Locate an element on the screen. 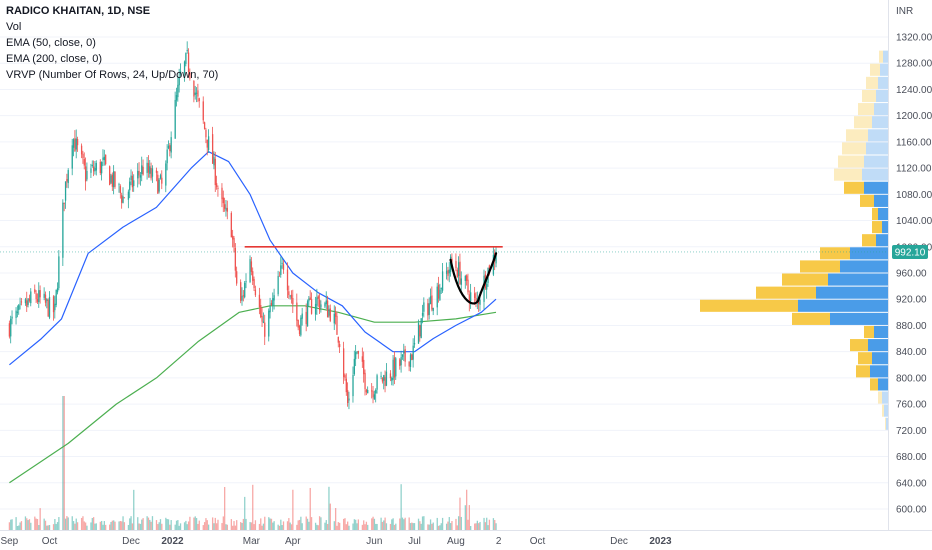 The width and height of the screenshot is (932, 550). indicator-label-ema200: EMA (200, close, 0) is located at coordinates (54, 59).